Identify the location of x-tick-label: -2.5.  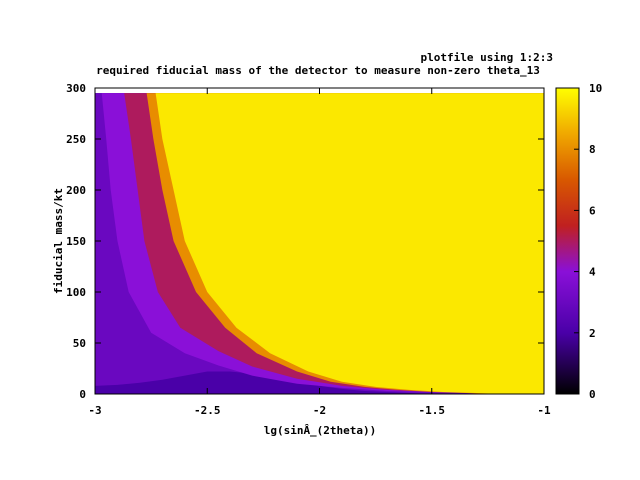
(207, 410).